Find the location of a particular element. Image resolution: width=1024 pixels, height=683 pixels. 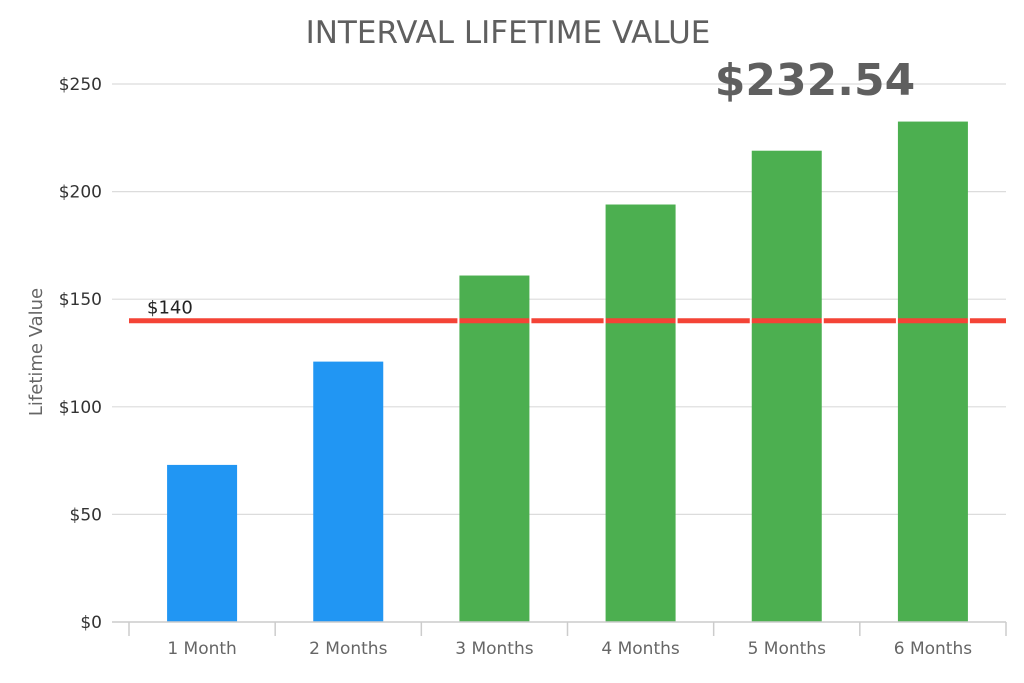

y-axis-label: Lifetime Value is located at coordinates (36, 352).